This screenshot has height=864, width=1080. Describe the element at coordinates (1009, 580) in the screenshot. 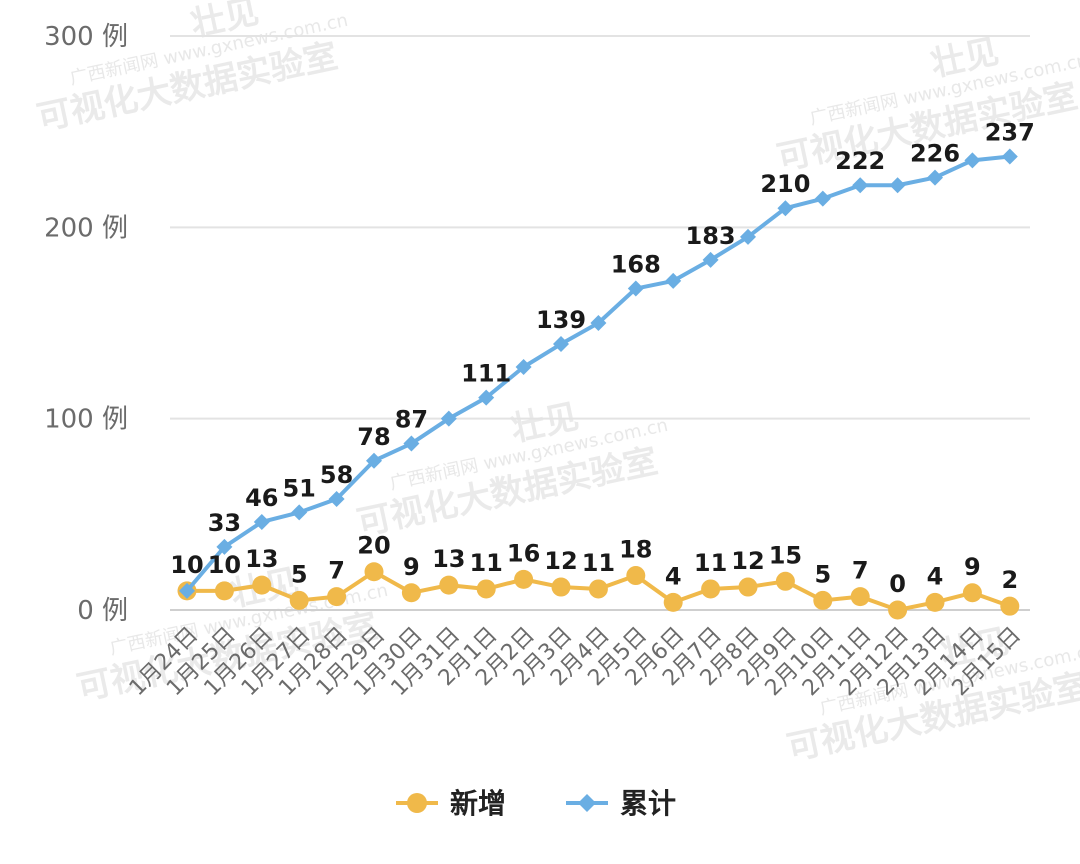

I see `data-label-new: 2` at that location.